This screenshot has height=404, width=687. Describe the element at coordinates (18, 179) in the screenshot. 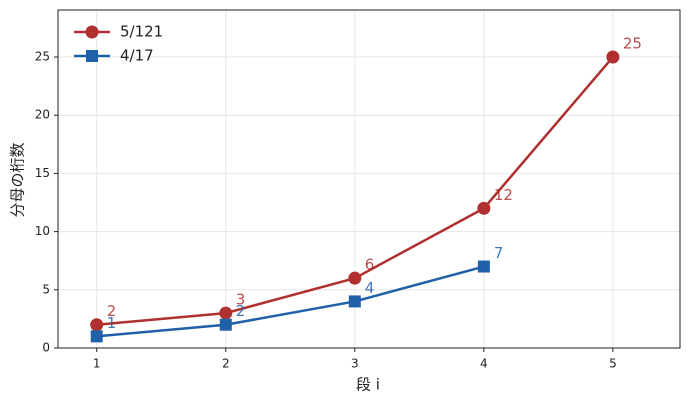

I see `y-axis-label: 分母の桁数` at that location.